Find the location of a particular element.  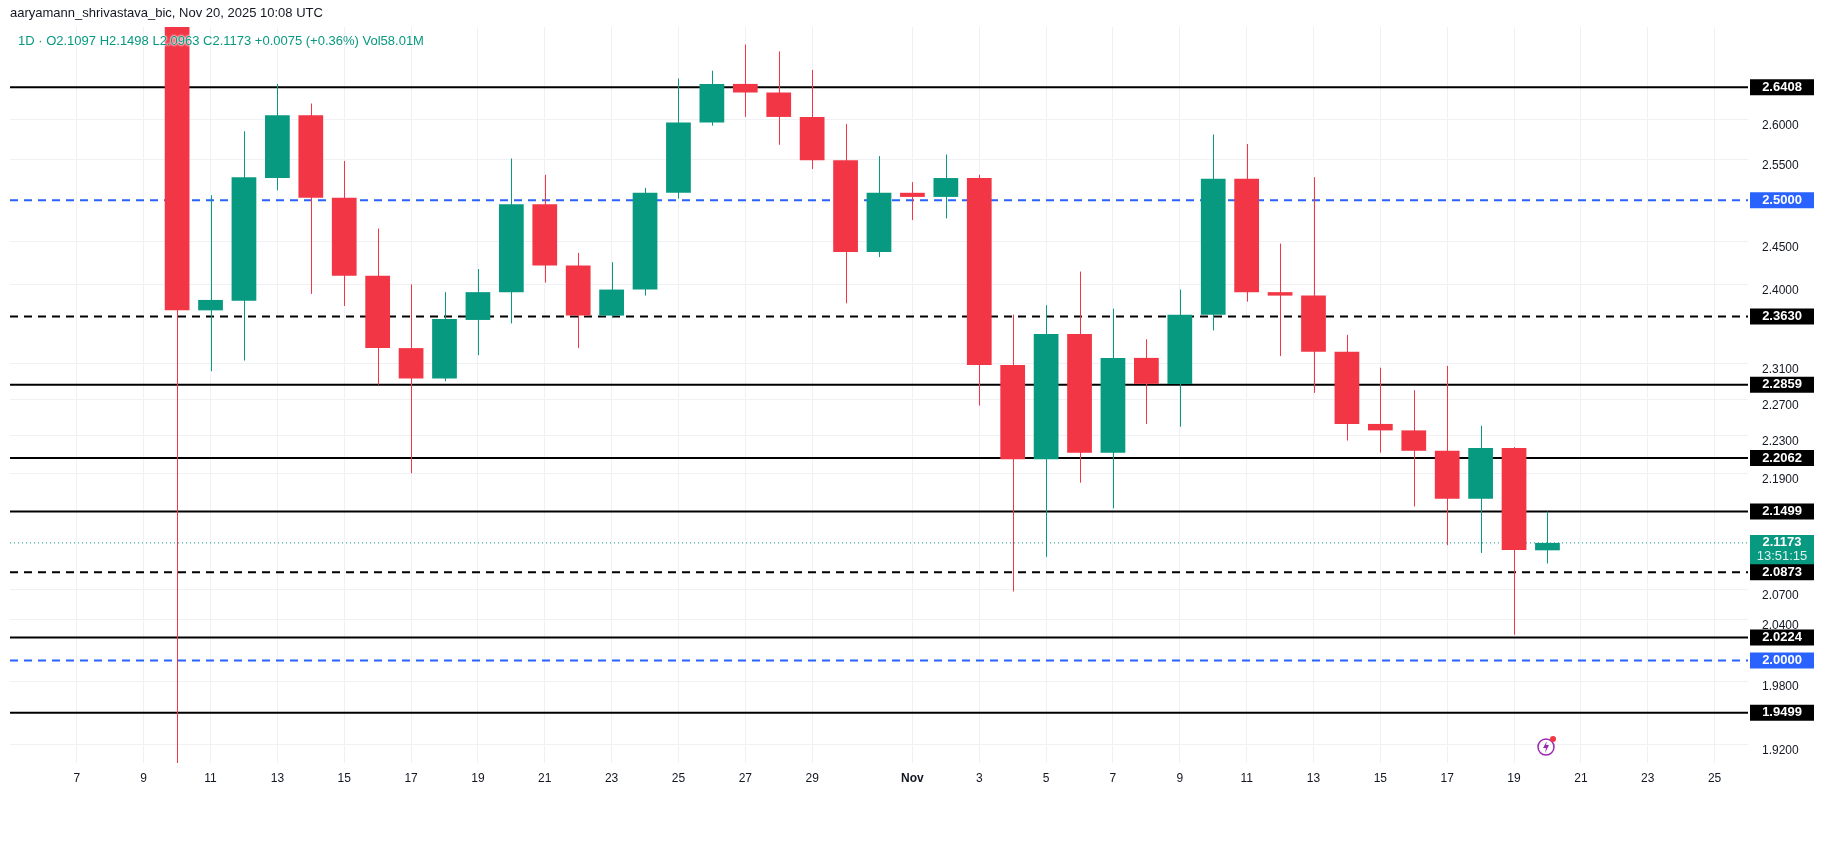

y-tick-label: 2.2700 is located at coordinates (1781, 404).